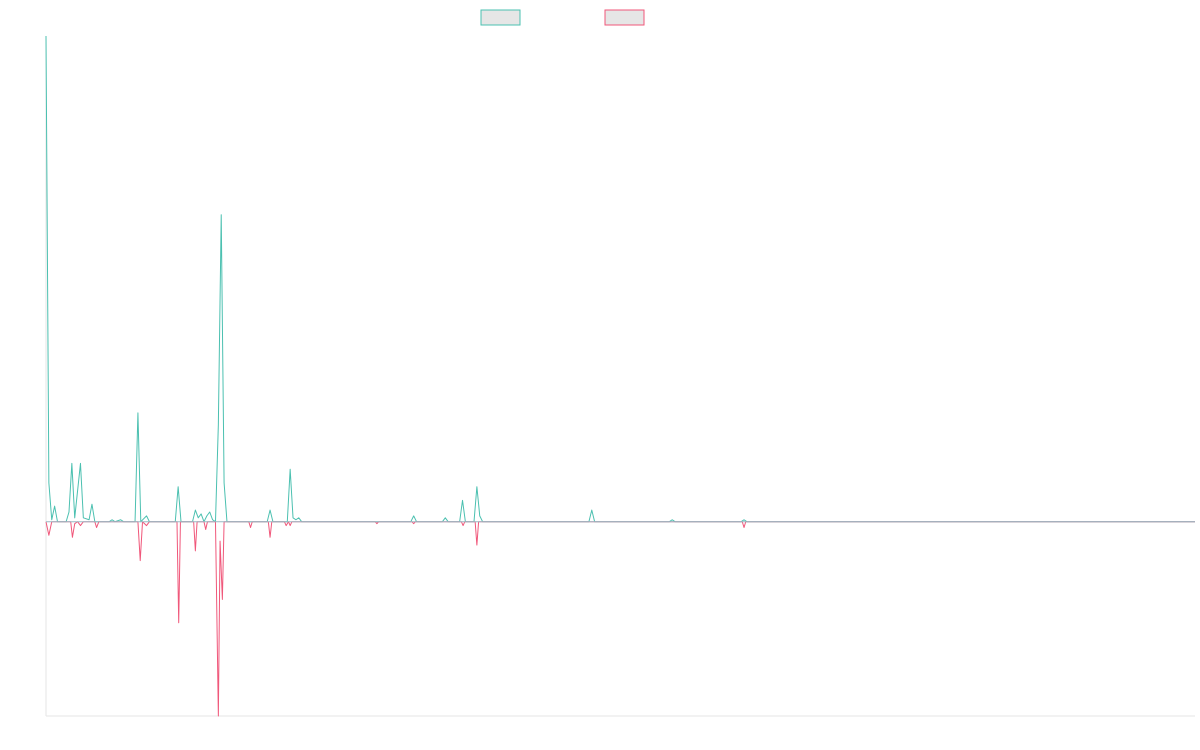  I want to click on legend-swatch-a, so click(500, 17).